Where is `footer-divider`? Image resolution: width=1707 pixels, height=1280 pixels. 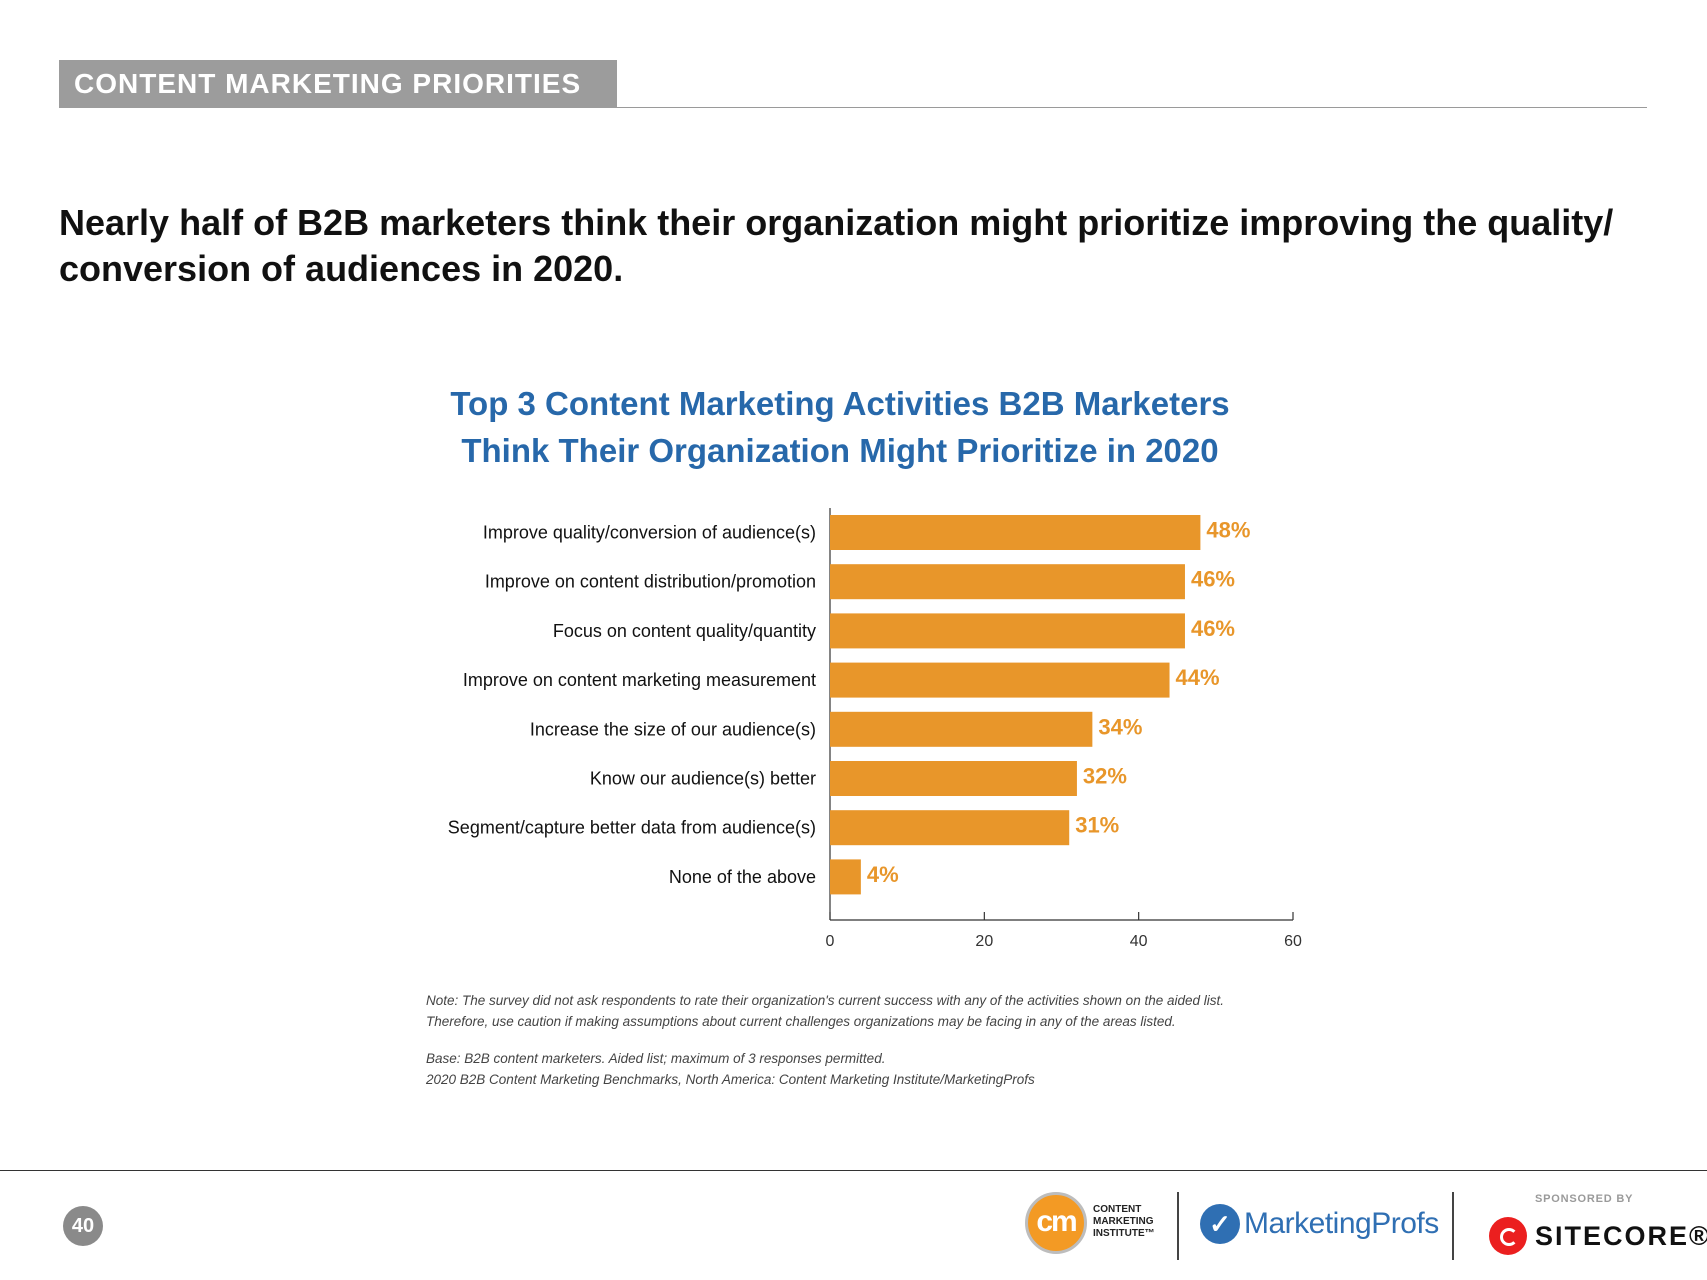 footer-divider is located at coordinates (853, 1170).